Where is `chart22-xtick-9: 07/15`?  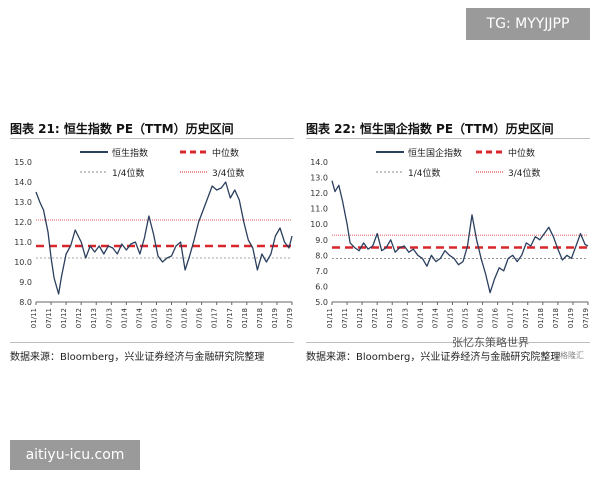
chart22-xtick-9: 07/15 is located at coordinates (466, 318).